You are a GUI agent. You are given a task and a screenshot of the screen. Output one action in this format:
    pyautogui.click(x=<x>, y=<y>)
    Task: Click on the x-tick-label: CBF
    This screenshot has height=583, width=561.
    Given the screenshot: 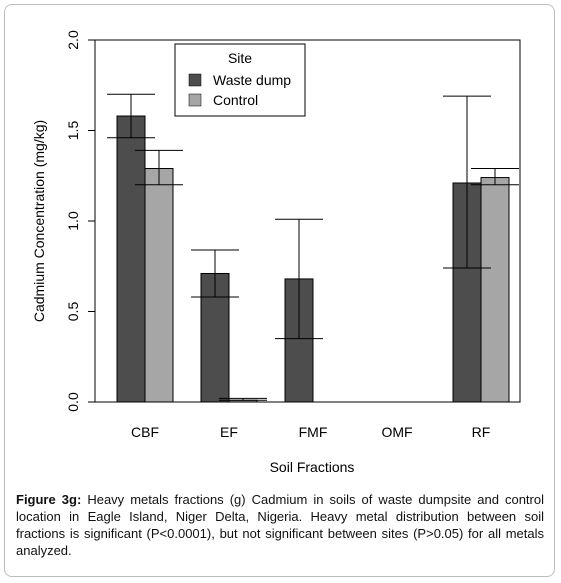 What is the action you would take?
    pyautogui.click(x=145, y=432)
    